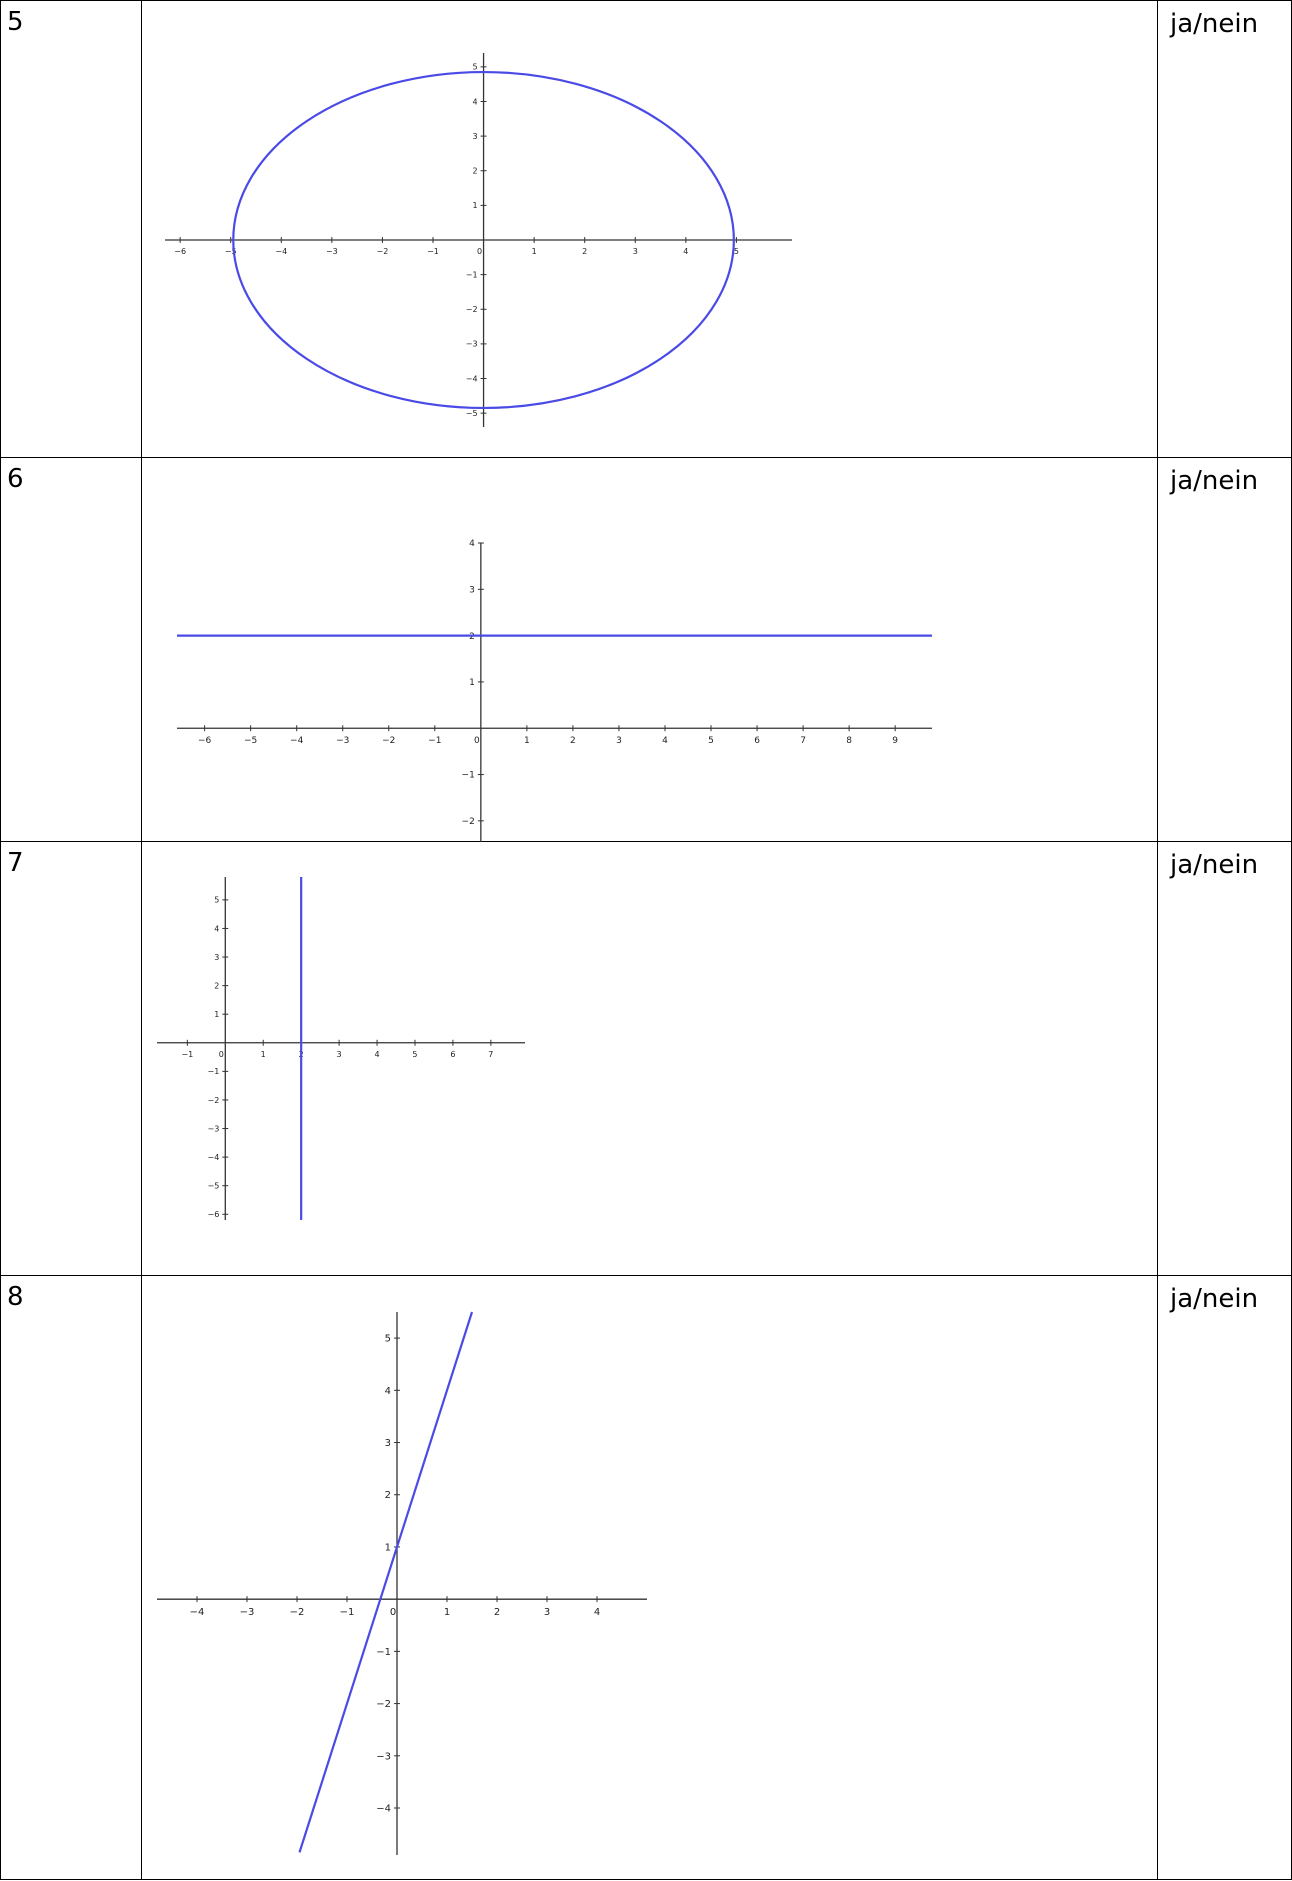 This screenshot has height=1881, width=1292. I want to click on horizontal-line-plot: −6 −5 −4 −3 −2 −1 0 1 2 3 4 5 6 7 8 9 −2 −1 1 2 3 4, so click(554, 690).